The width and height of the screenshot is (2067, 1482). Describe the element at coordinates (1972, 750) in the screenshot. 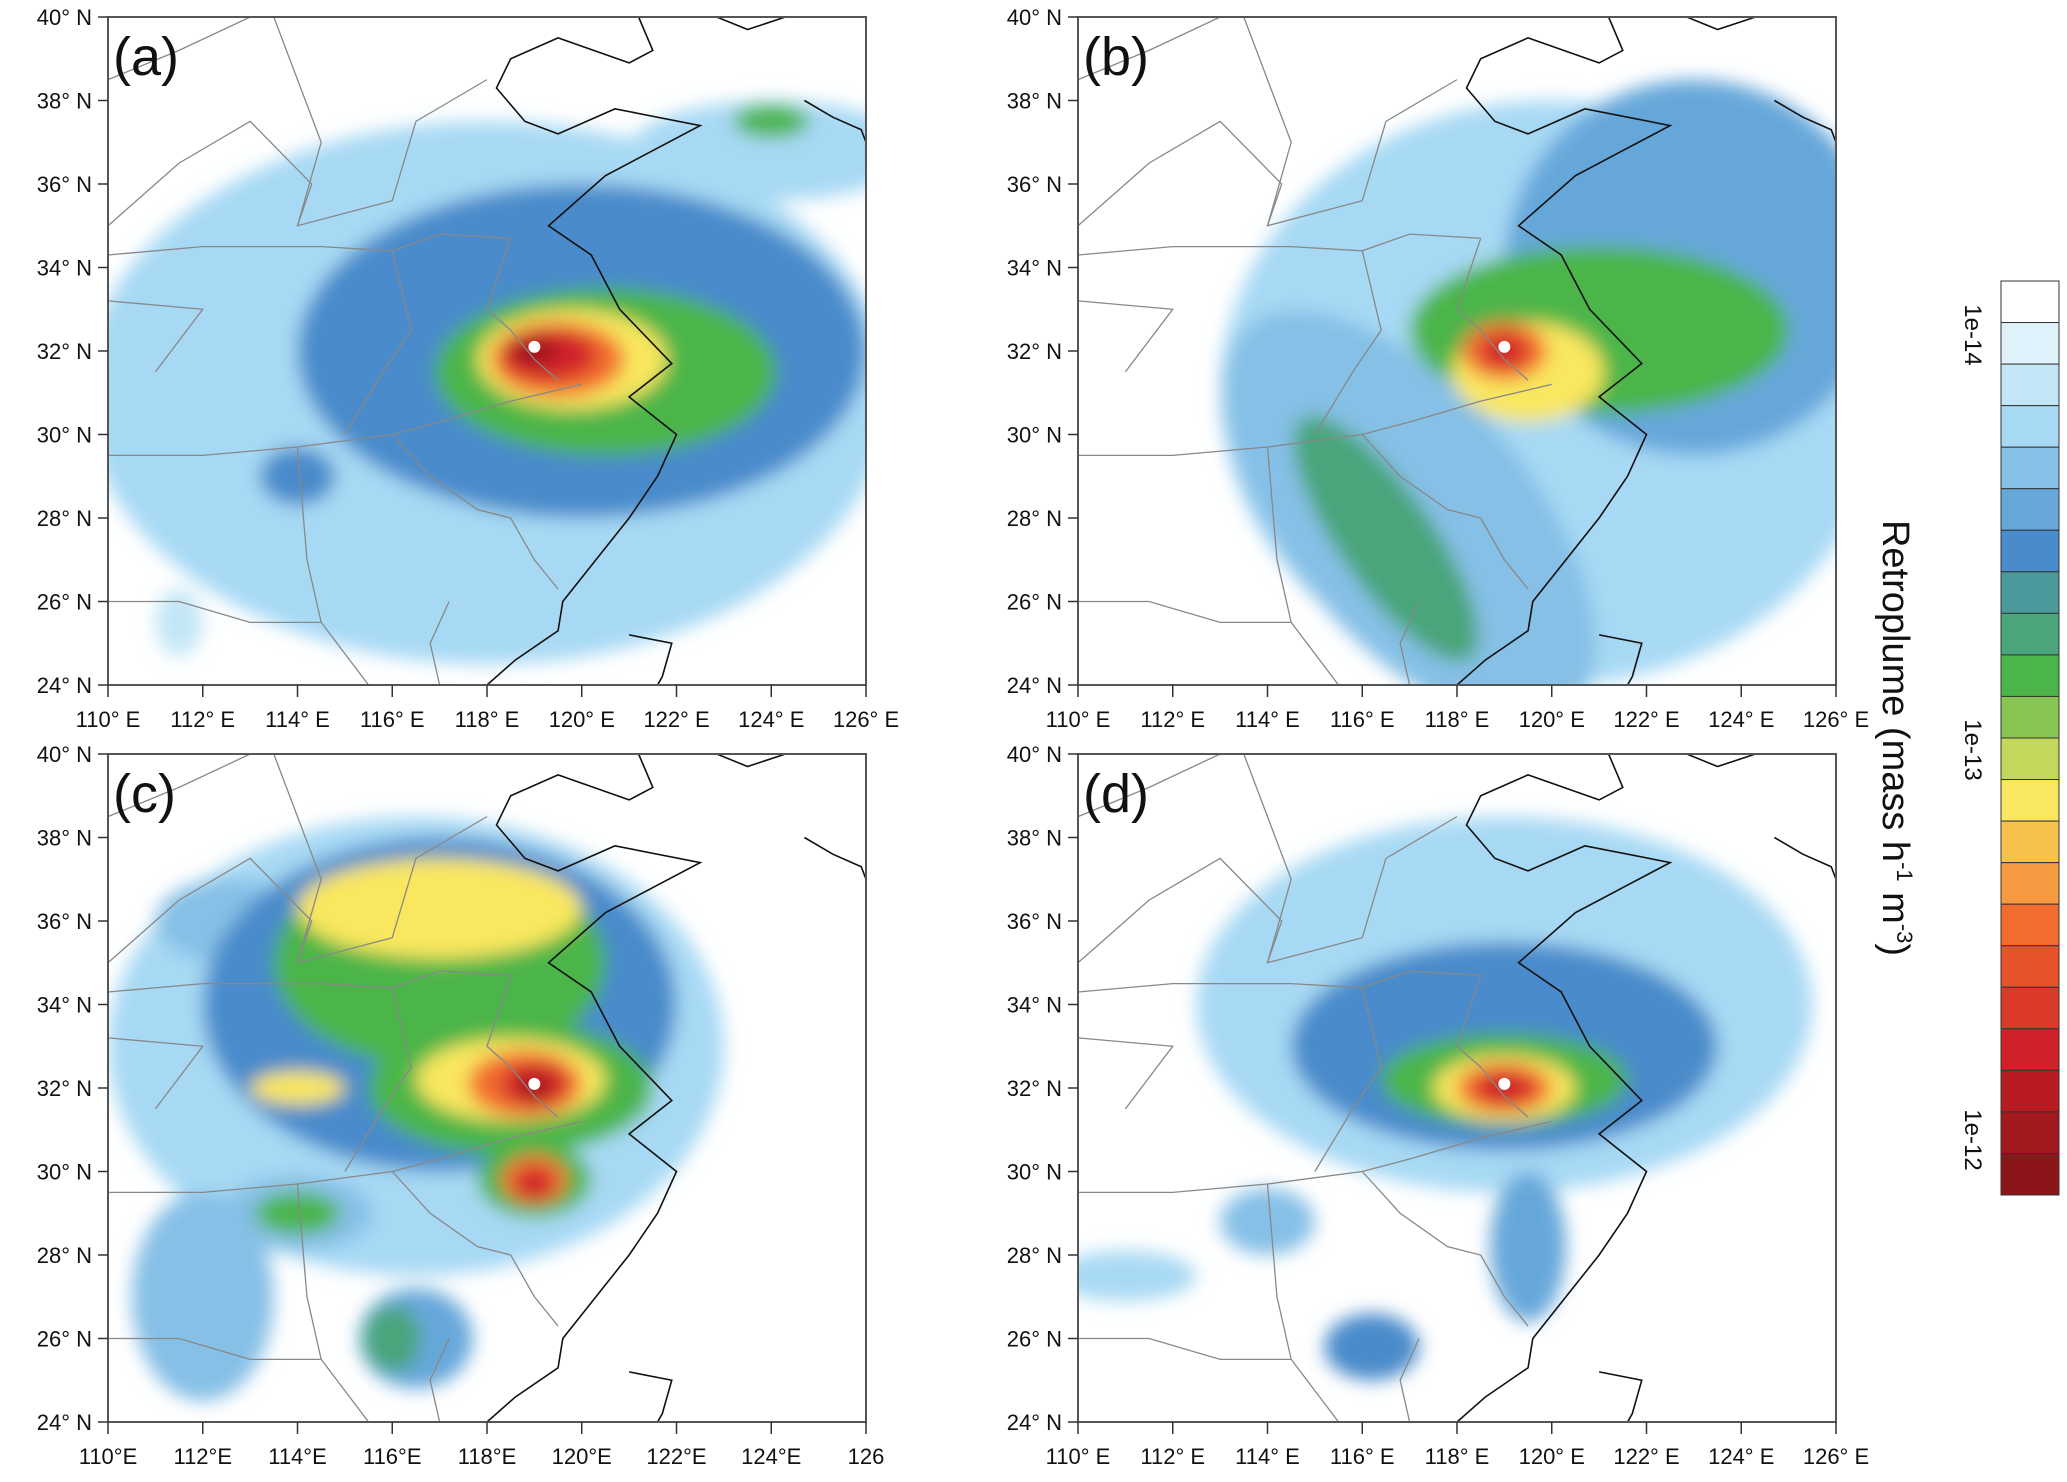

I see `colorbar-tick: 1e-13` at that location.